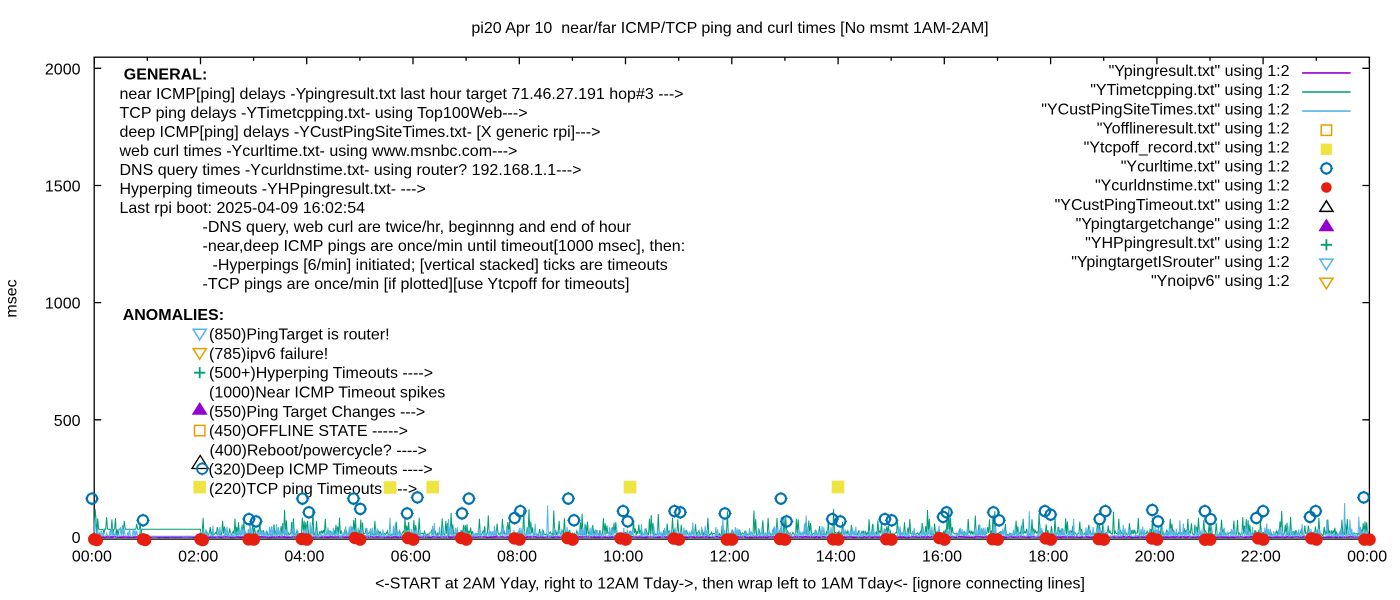  What do you see at coordinates (1155, 557) in the screenshot?
I see `svg-text: 20:00` at bounding box center [1155, 557].